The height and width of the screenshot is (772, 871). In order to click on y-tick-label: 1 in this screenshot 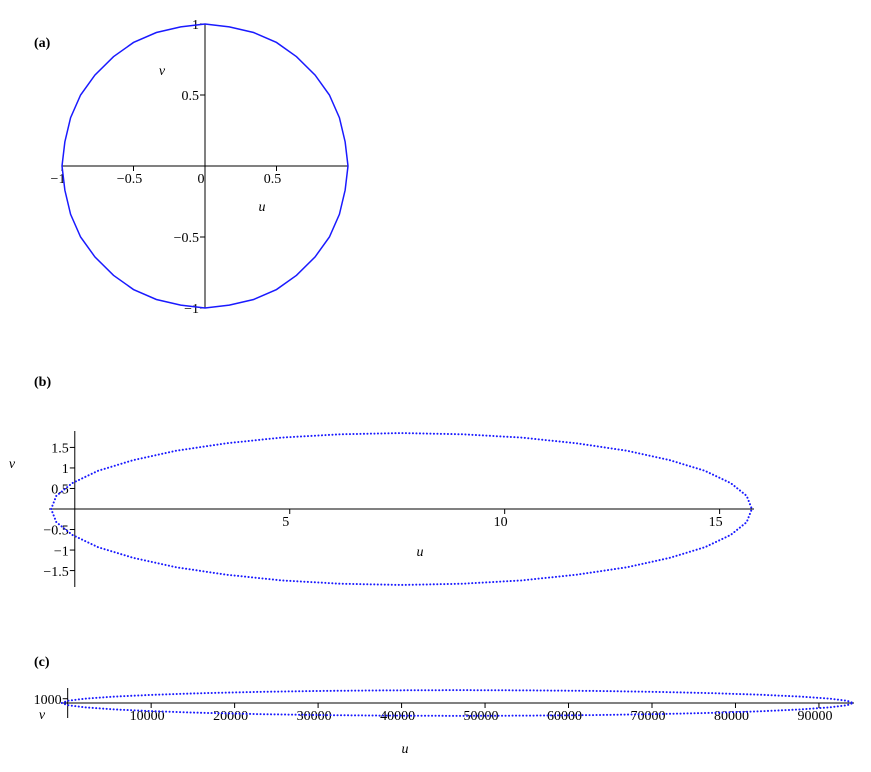, I will do `click(65, 469)`.